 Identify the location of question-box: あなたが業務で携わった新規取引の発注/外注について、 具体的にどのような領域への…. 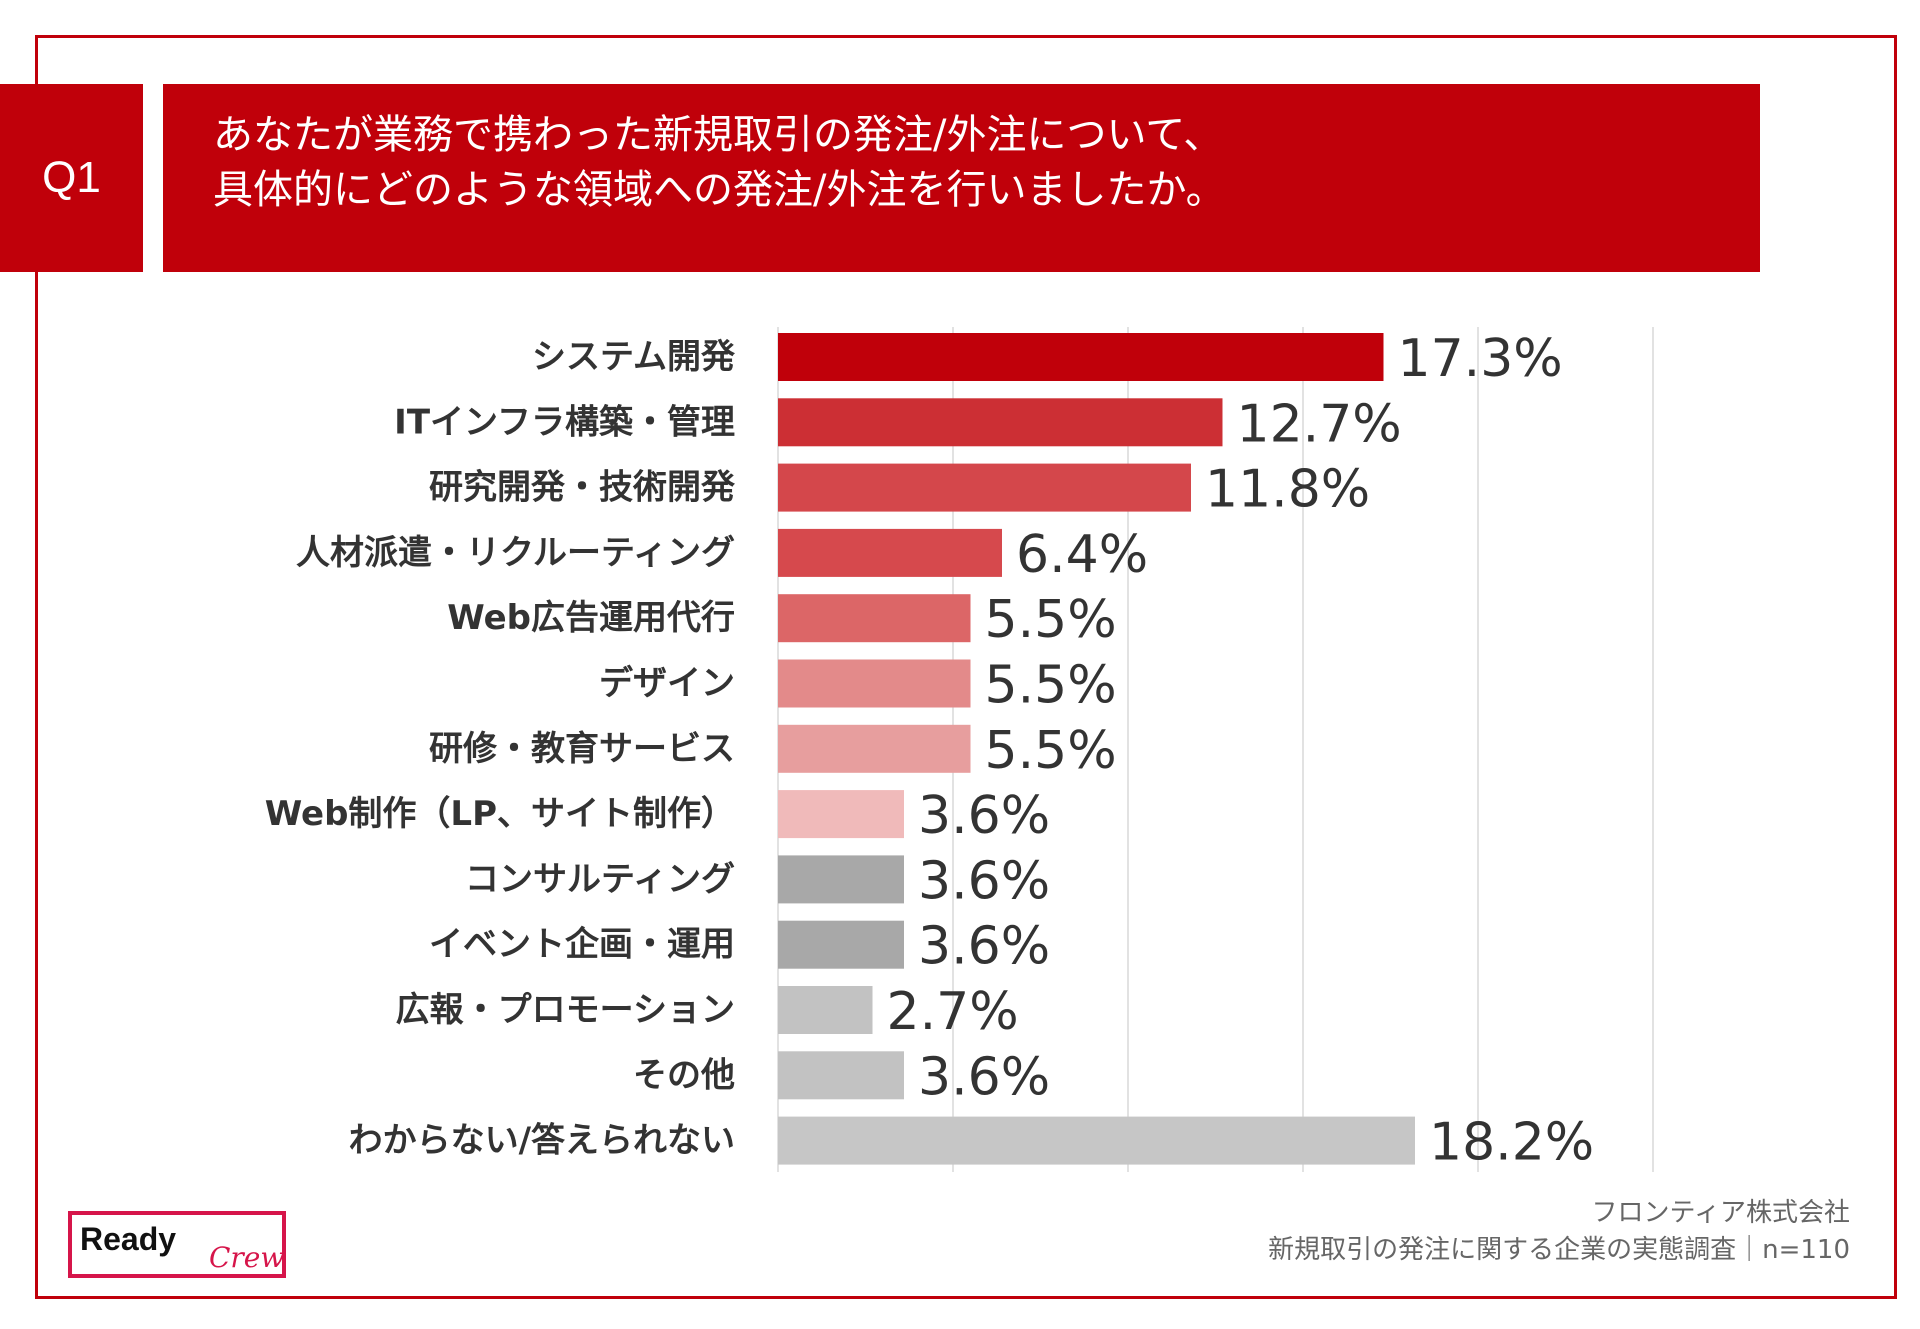
(961, 178).